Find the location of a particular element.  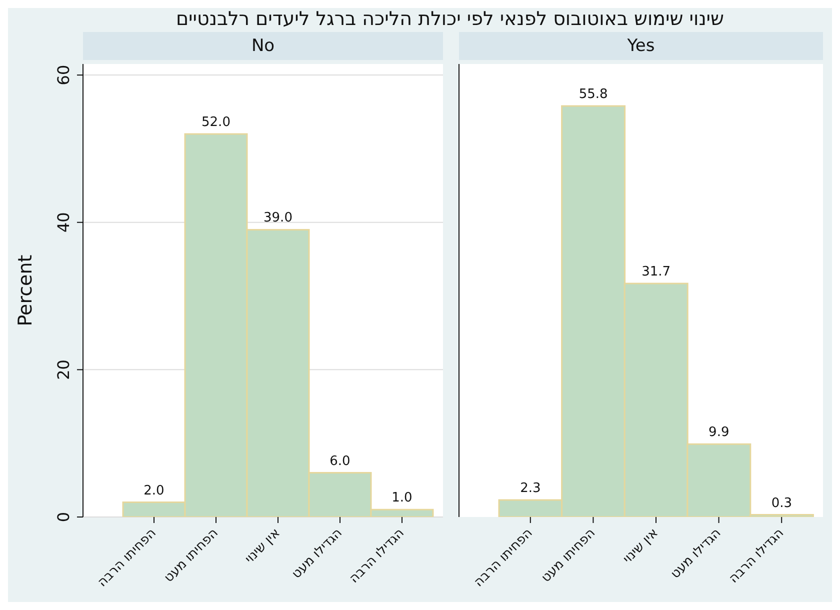

data-label: 2.3 is located at coordinates (530, 488).